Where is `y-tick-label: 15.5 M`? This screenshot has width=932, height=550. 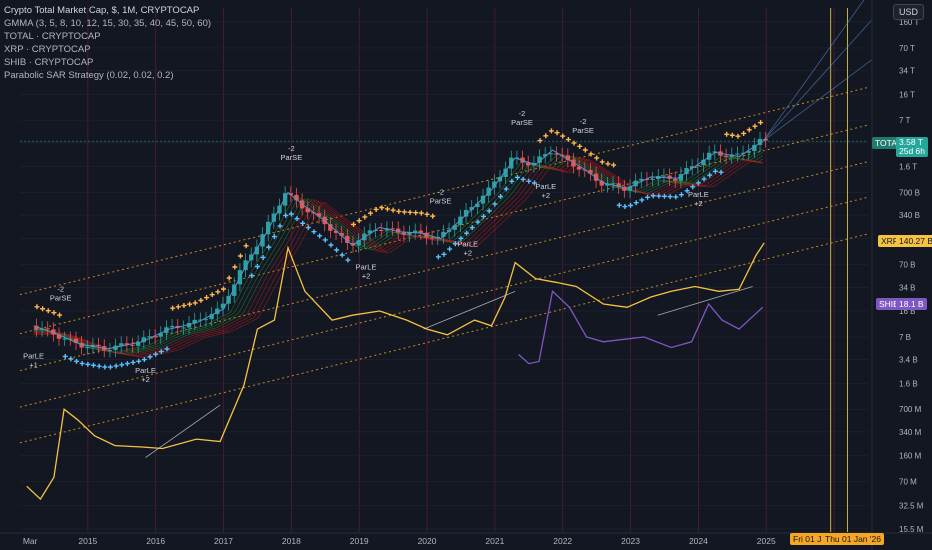 y-tick-label: 15.5 M is located at coordinates (911, 529).